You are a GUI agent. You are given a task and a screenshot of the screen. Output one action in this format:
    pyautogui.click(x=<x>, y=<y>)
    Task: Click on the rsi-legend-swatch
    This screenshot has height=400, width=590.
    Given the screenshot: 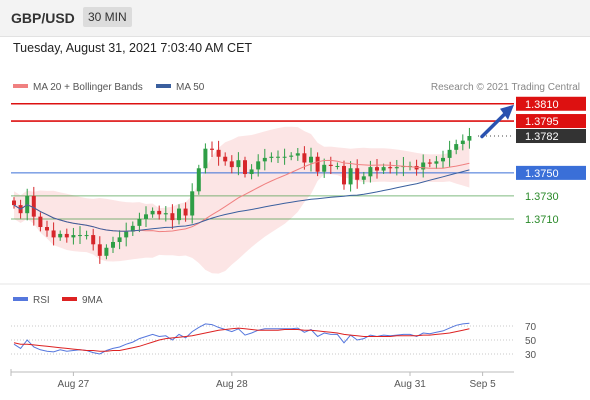 What is the action you would take?
    pyautogui.click(x=20, y=299)
    